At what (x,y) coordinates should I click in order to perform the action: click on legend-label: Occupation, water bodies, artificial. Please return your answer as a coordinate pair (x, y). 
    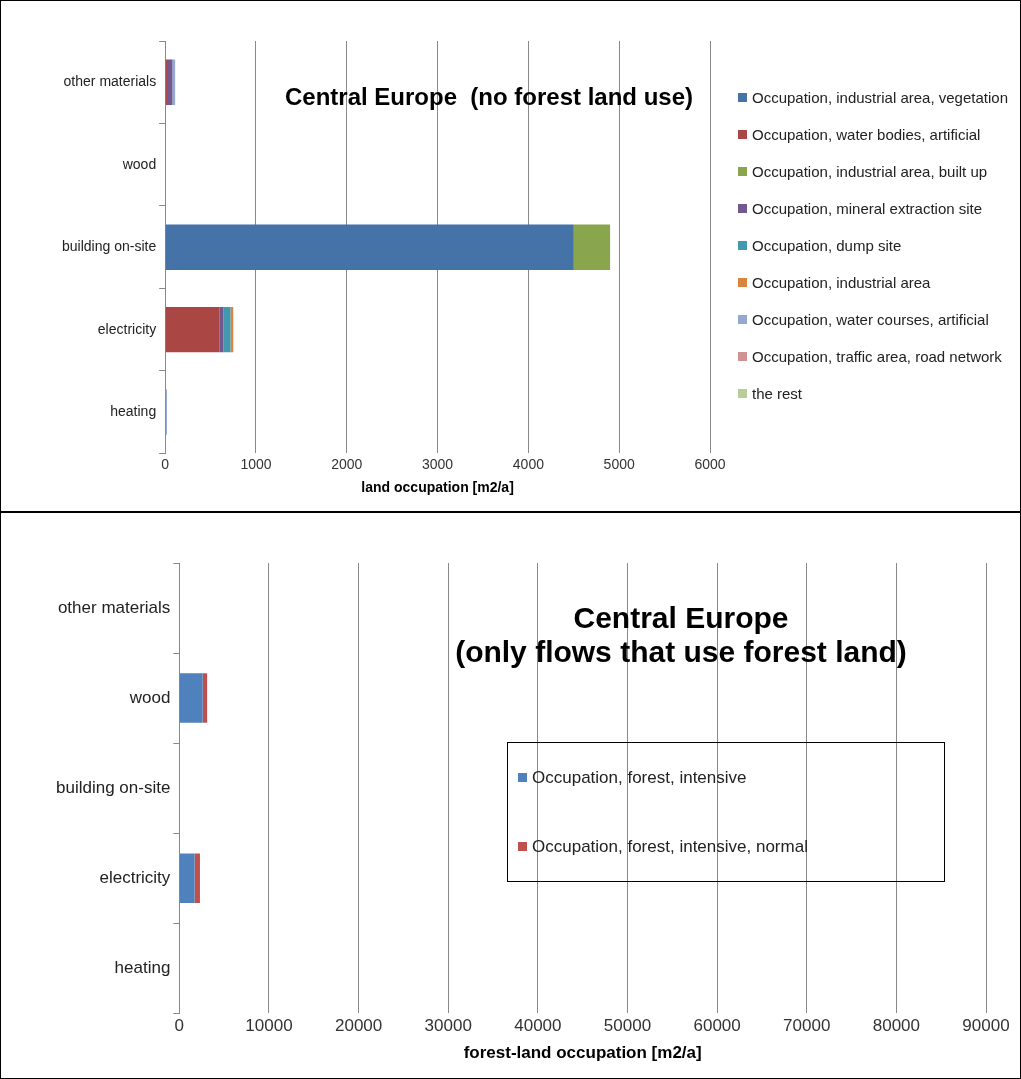
    Looking at the image, I should click on (866, 134).